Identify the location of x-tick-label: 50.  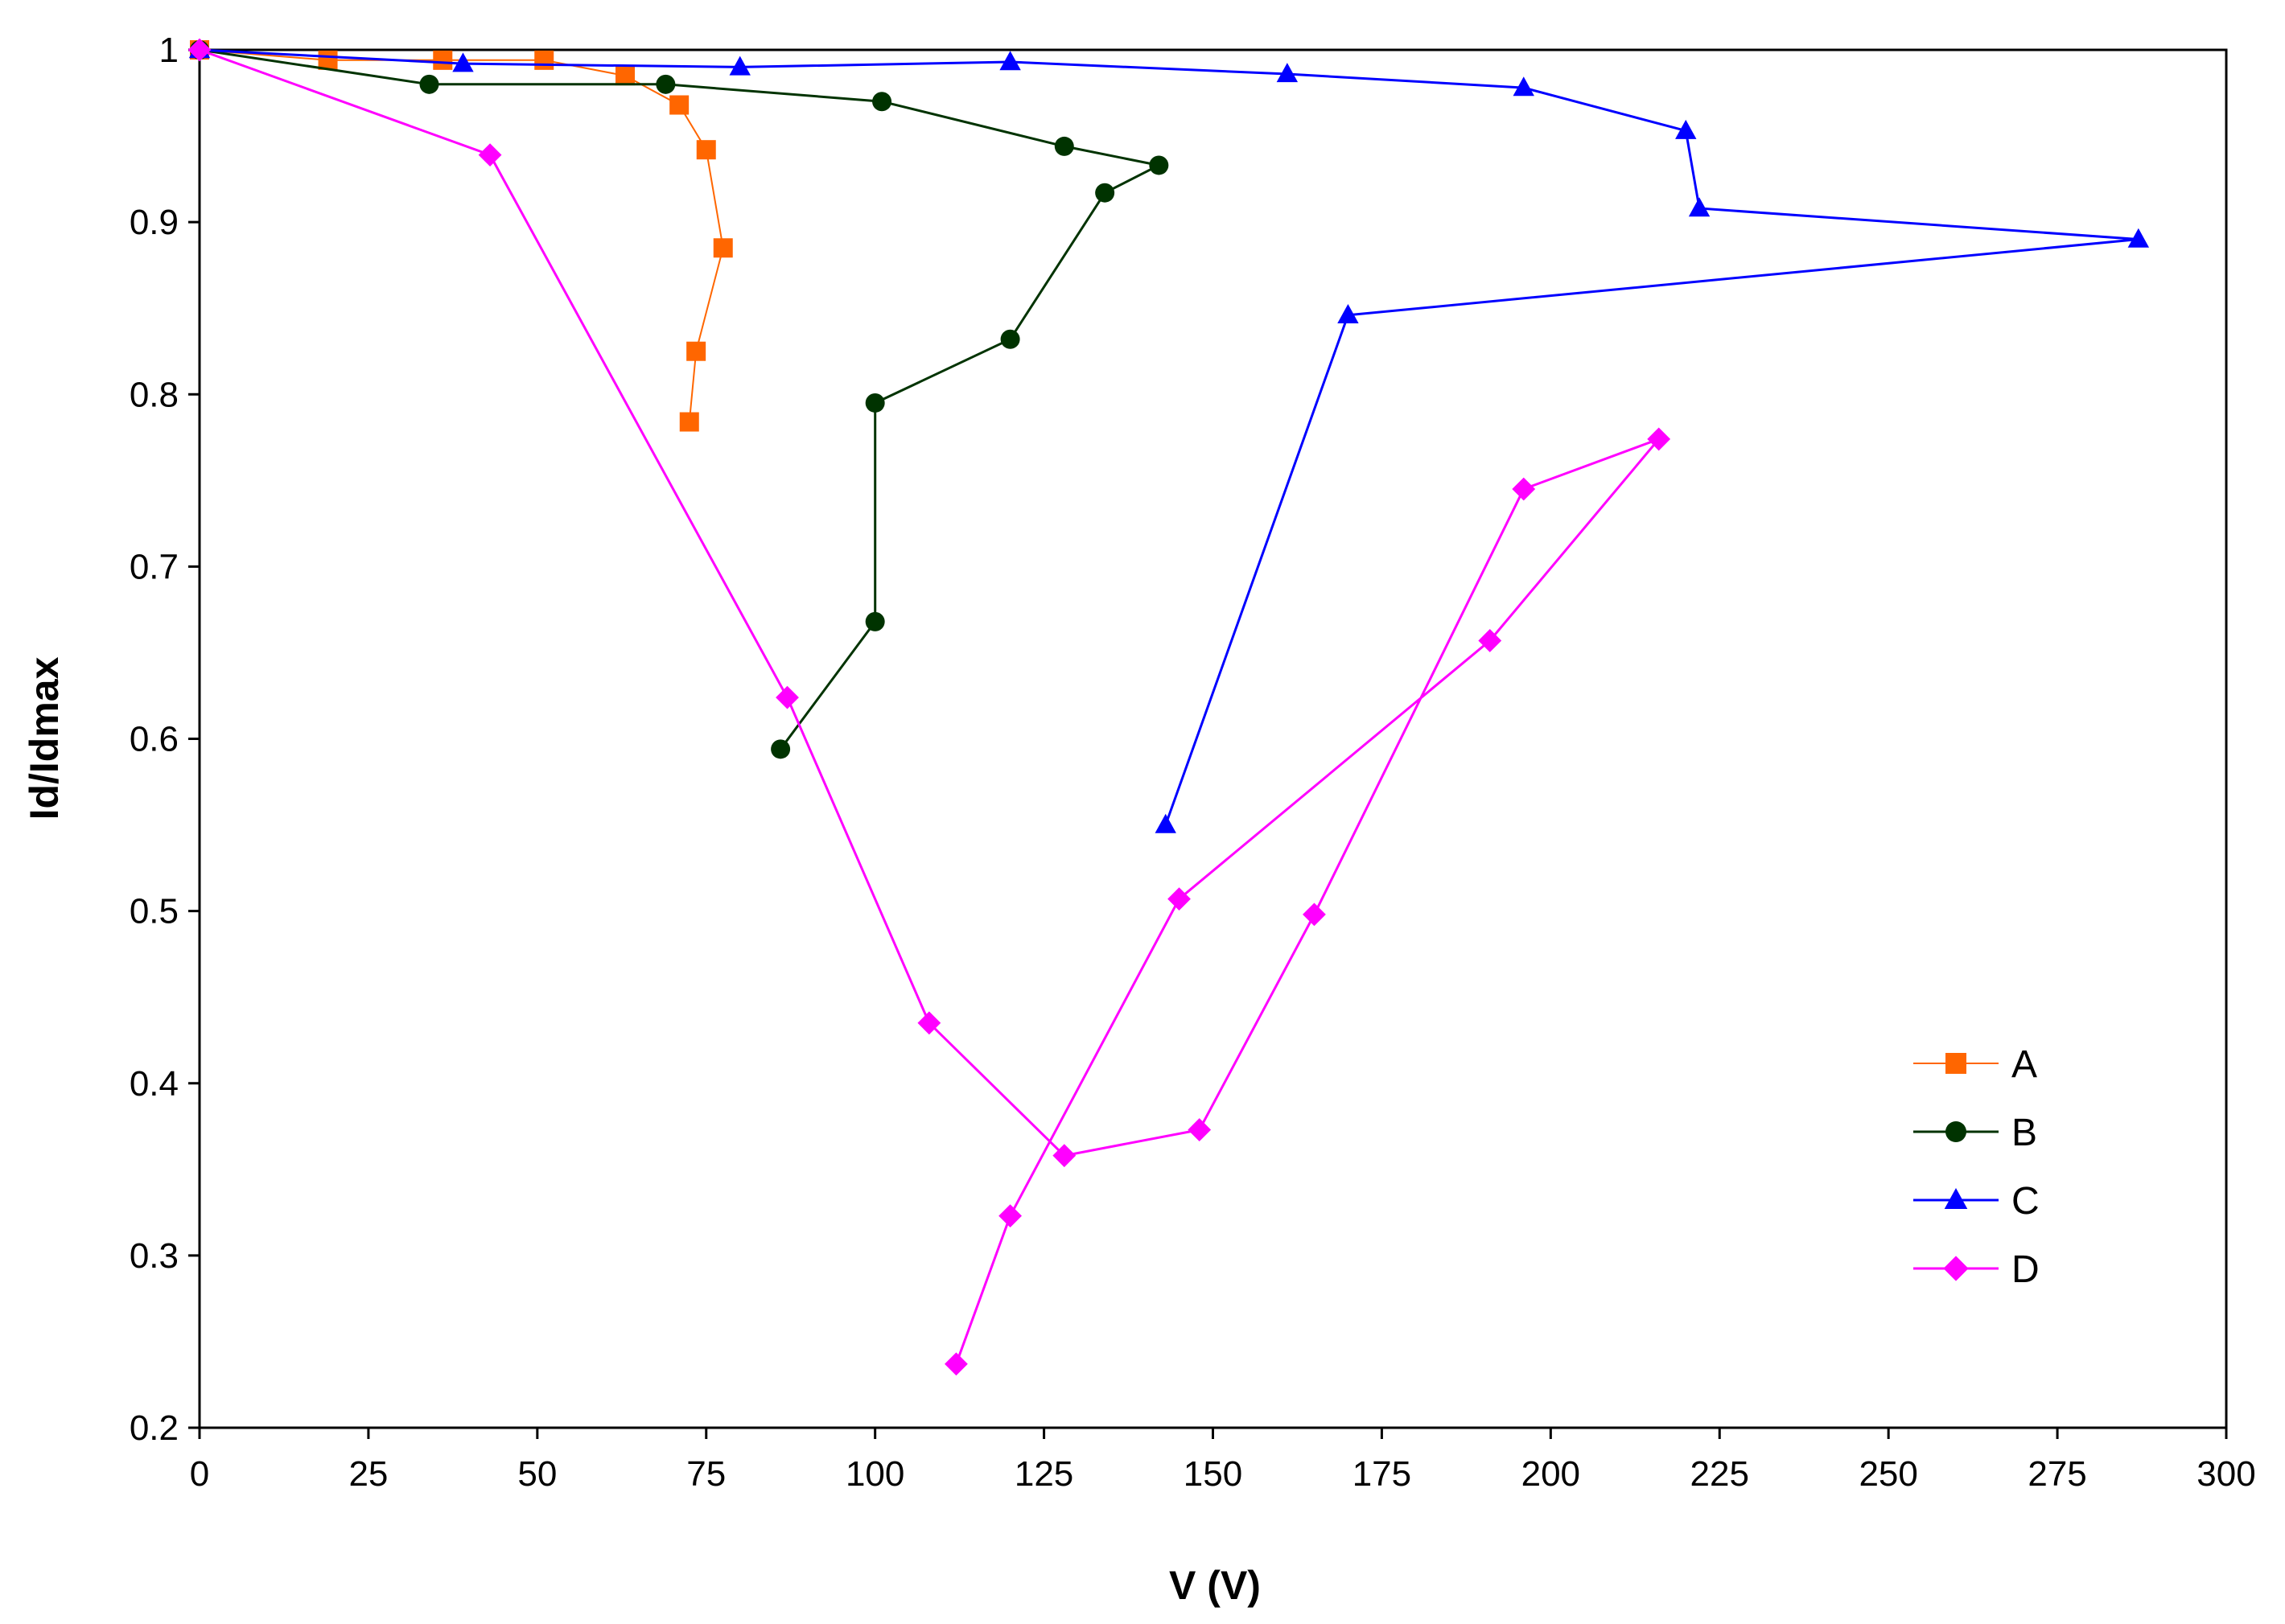
(537, 1474).